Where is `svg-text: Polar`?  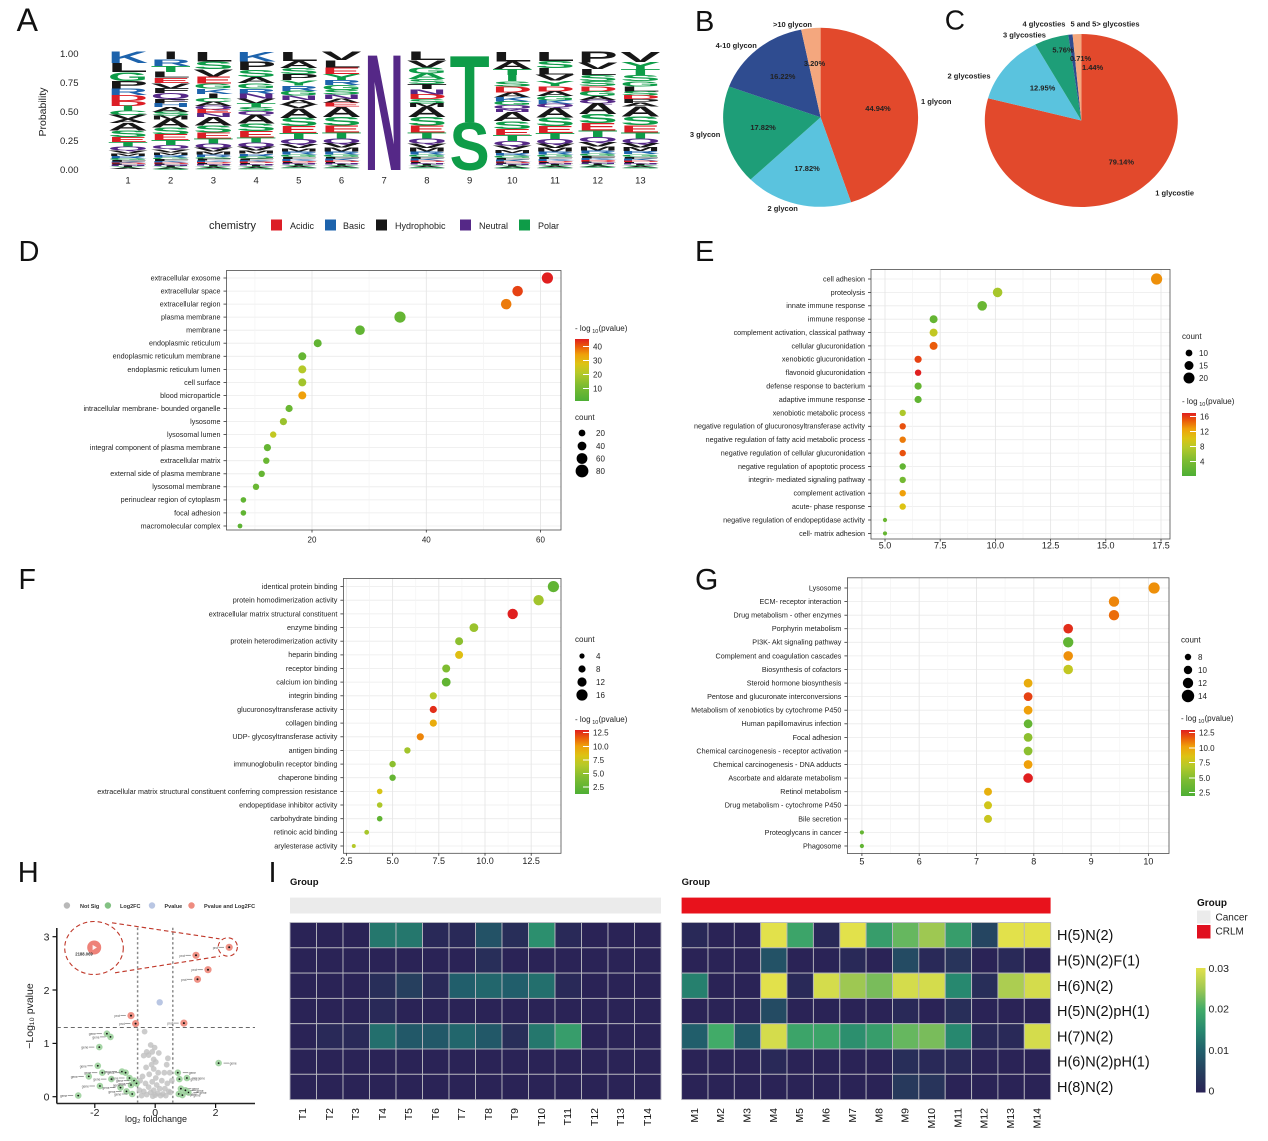 svg-text: Polar is located at coordinates (548, 226).